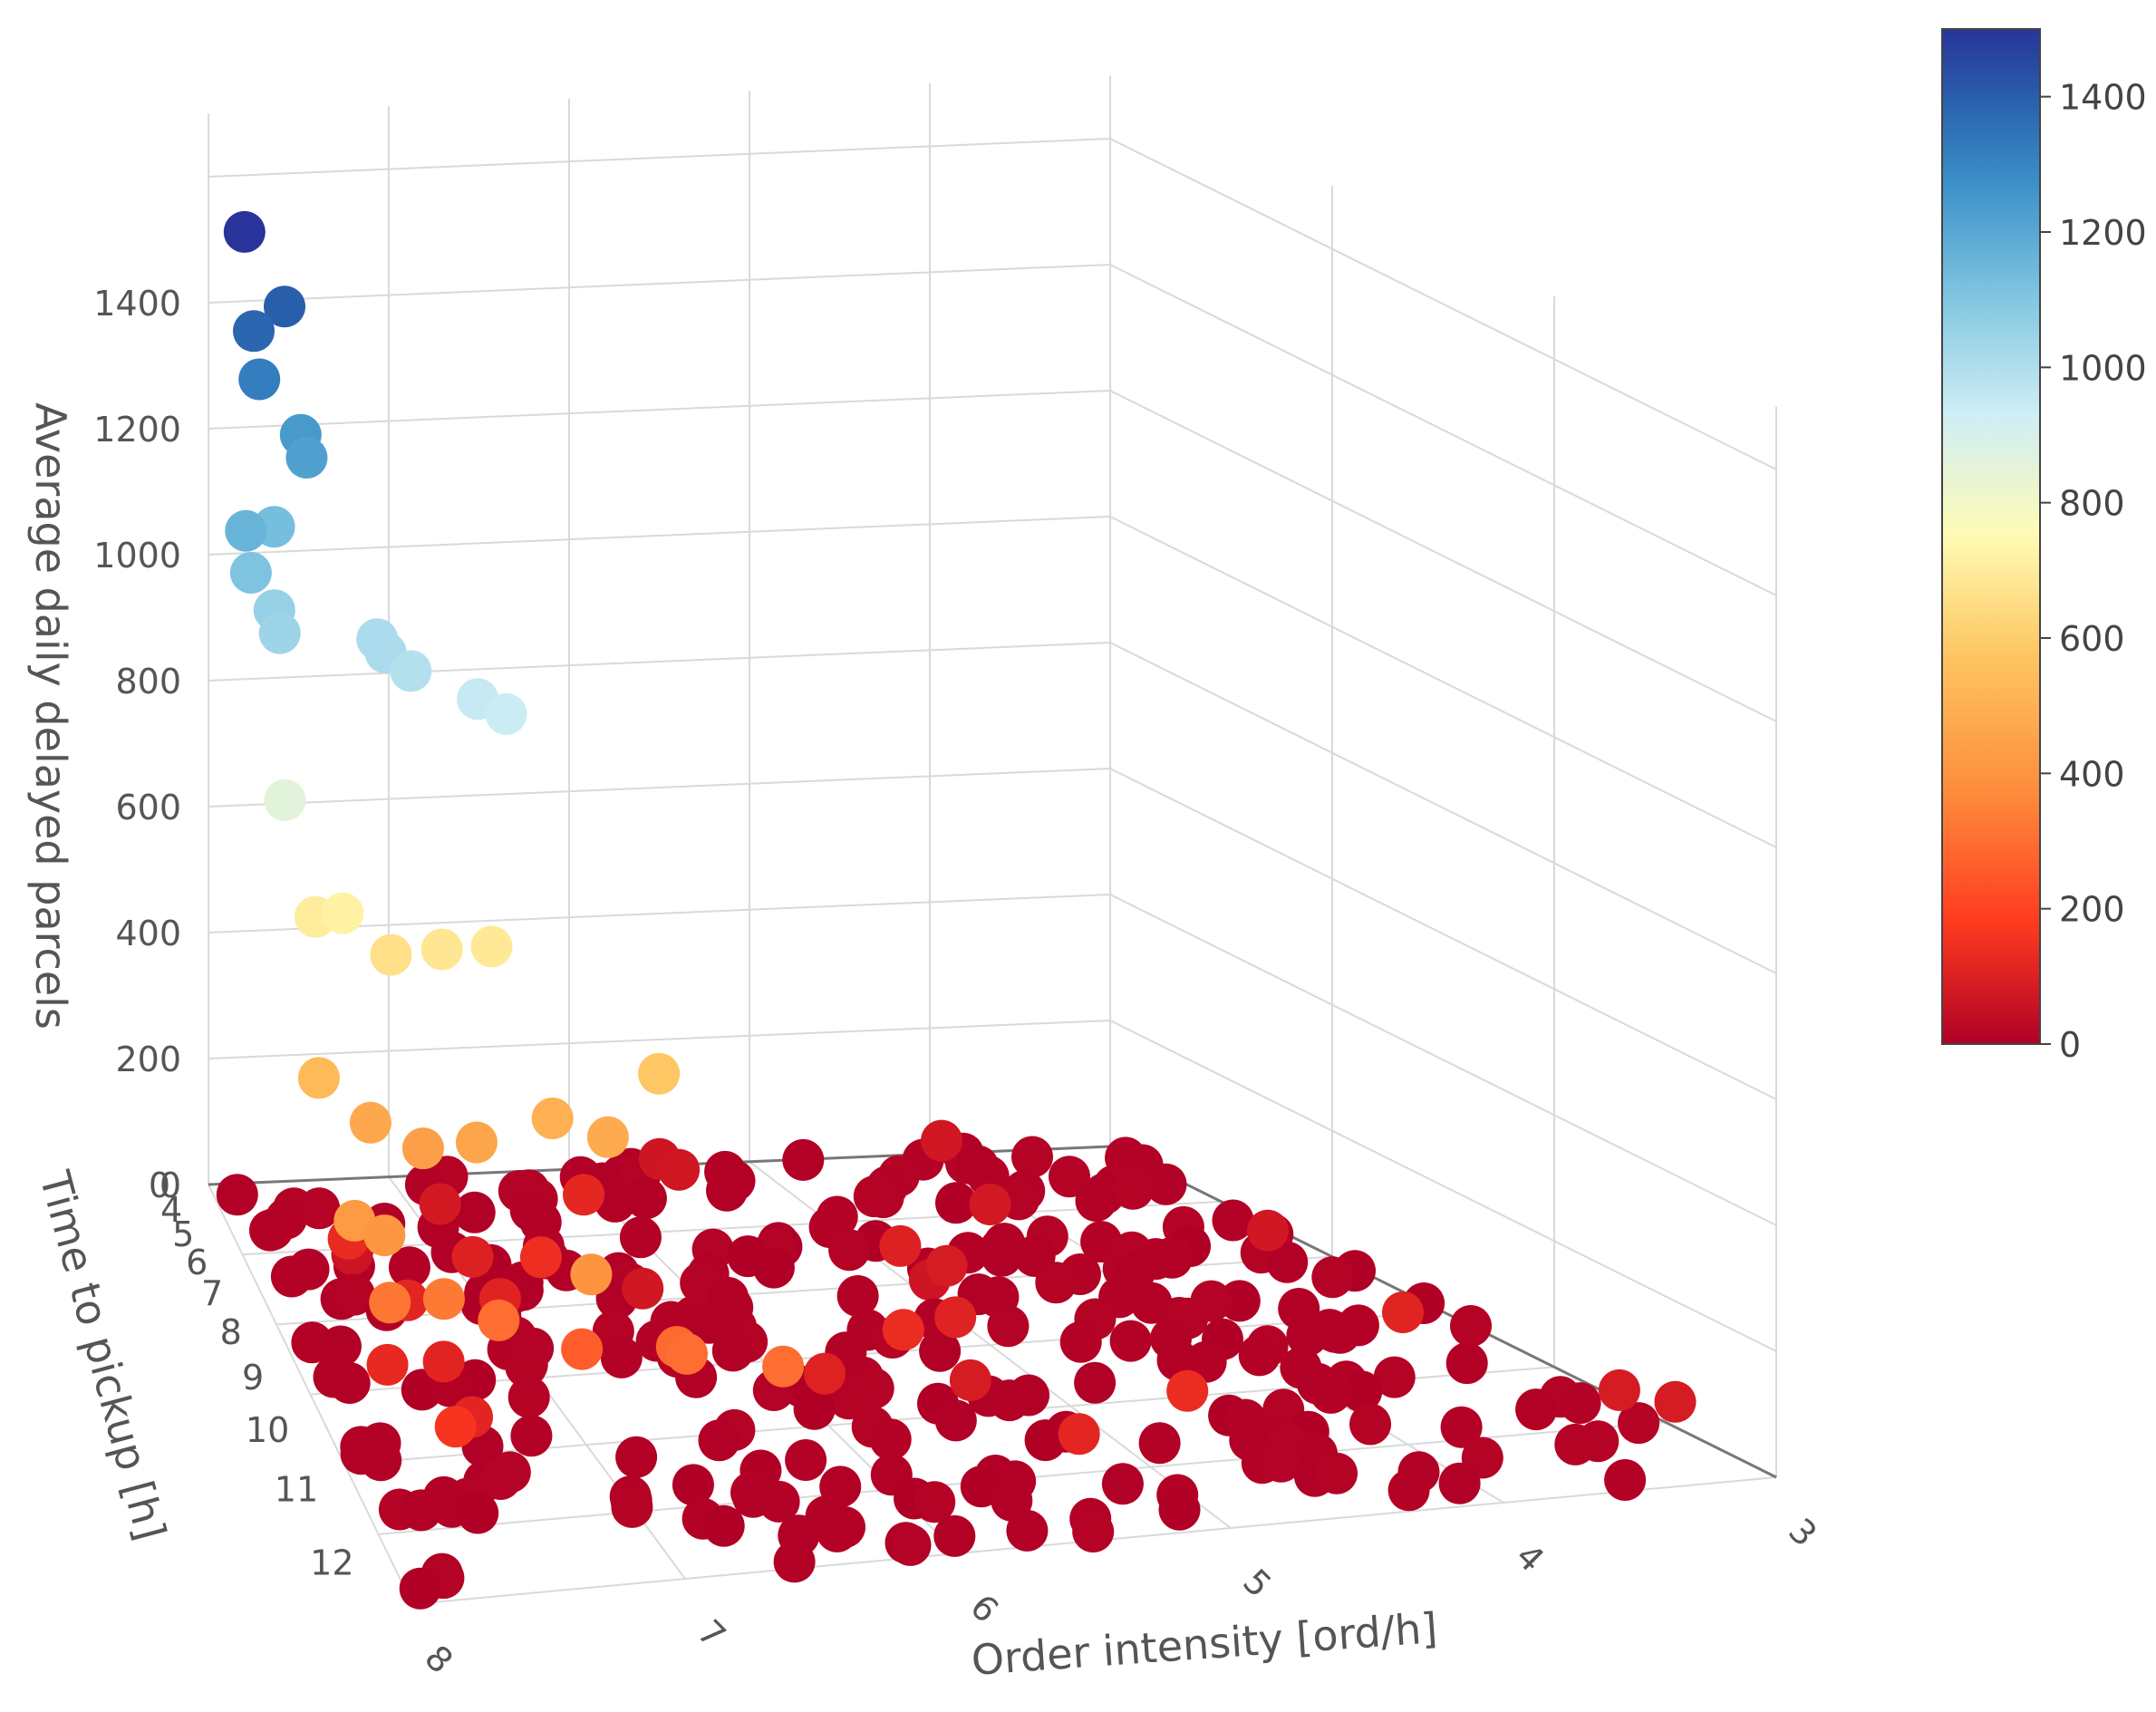 The height and width of the screenshot is (1712, 2156). Describe the element at coordinates (2103, 98) in the screenshot. I see `colorbar-tick-label: 1400` at that location.